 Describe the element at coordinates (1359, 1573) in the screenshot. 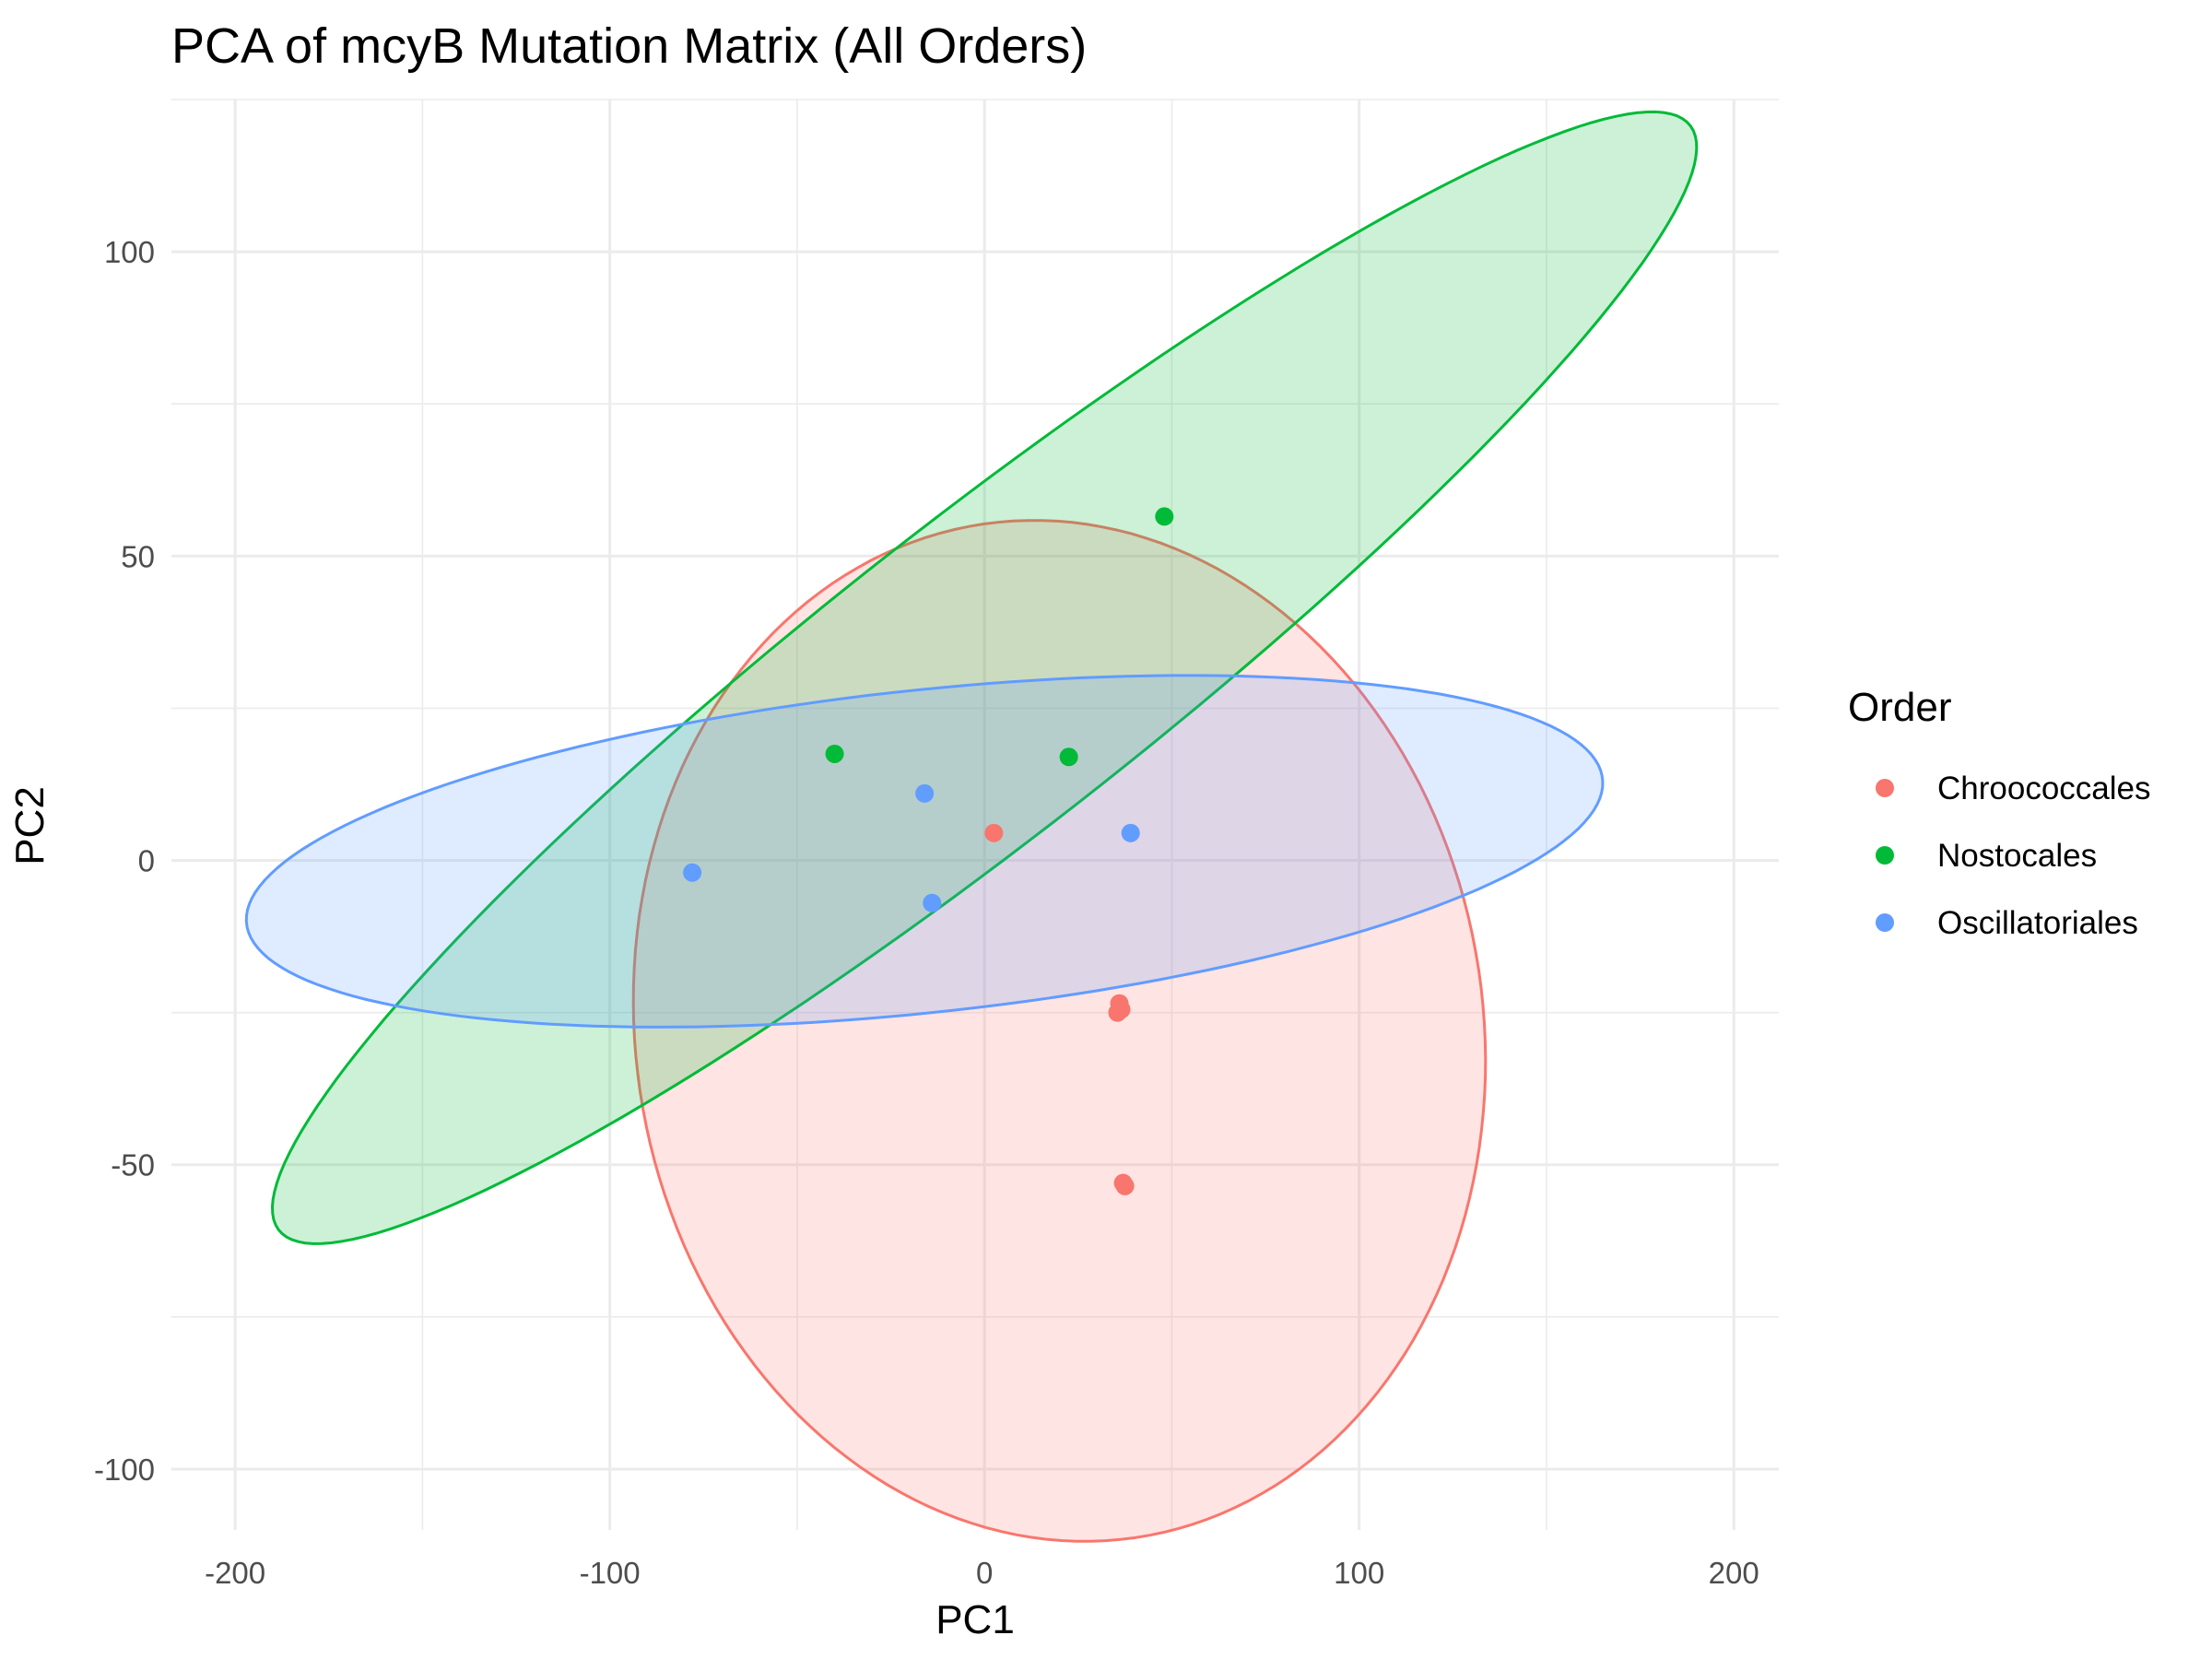

I see `x-tick-label: 100` at that location.